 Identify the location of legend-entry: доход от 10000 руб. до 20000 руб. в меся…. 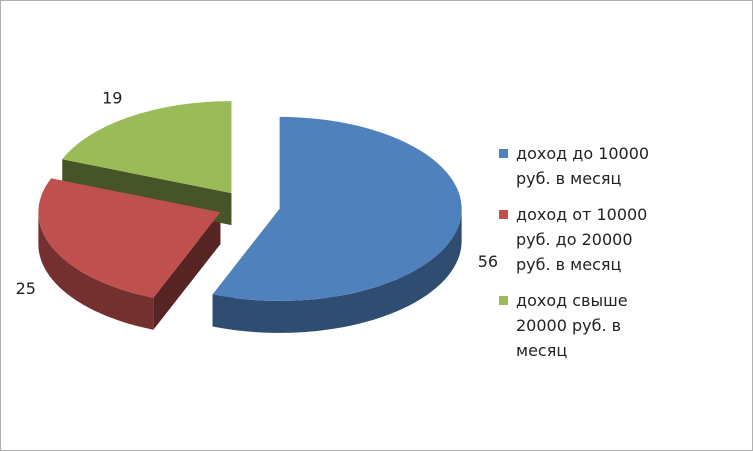
(579, 239).